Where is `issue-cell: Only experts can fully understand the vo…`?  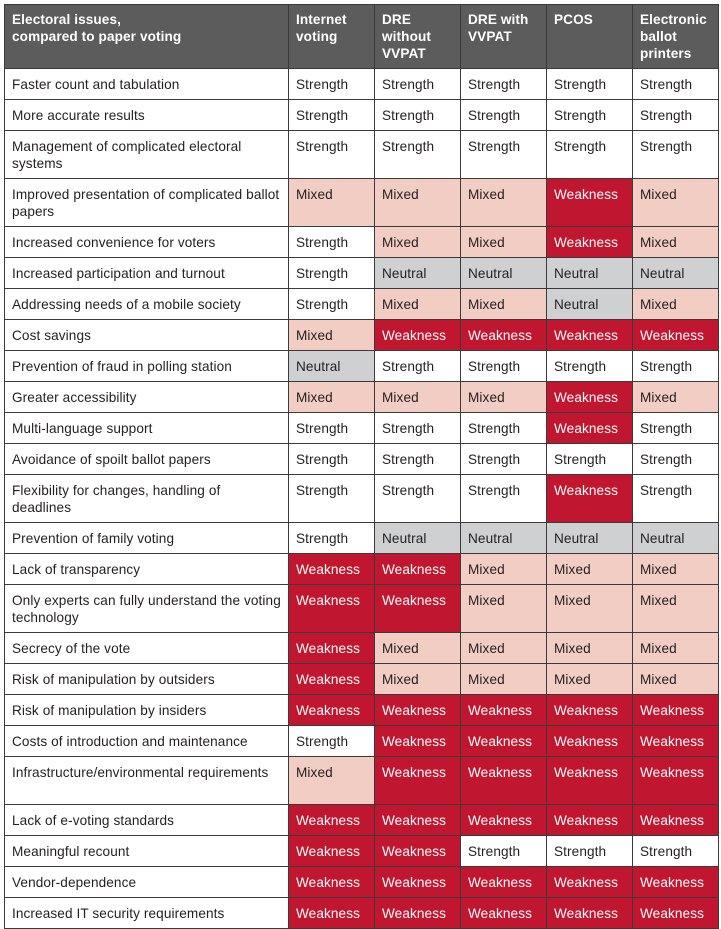 issue-cell: Only experts can fully understand the vo… is located at coordinates (146, 608).